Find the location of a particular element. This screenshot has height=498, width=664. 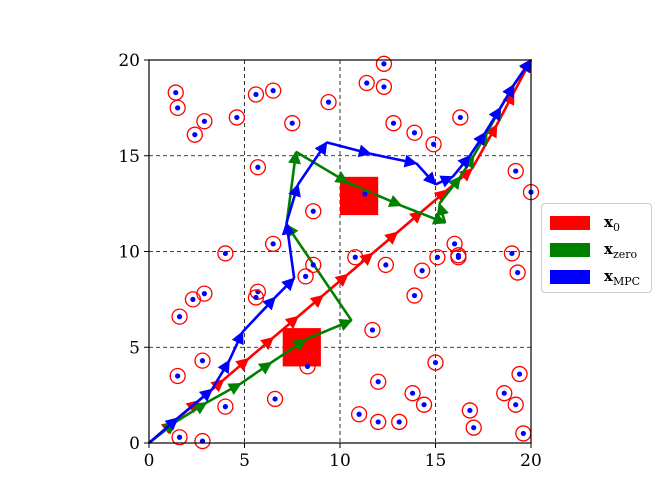

legend-item-xzero: xzero is located at coordinates (593, 250).